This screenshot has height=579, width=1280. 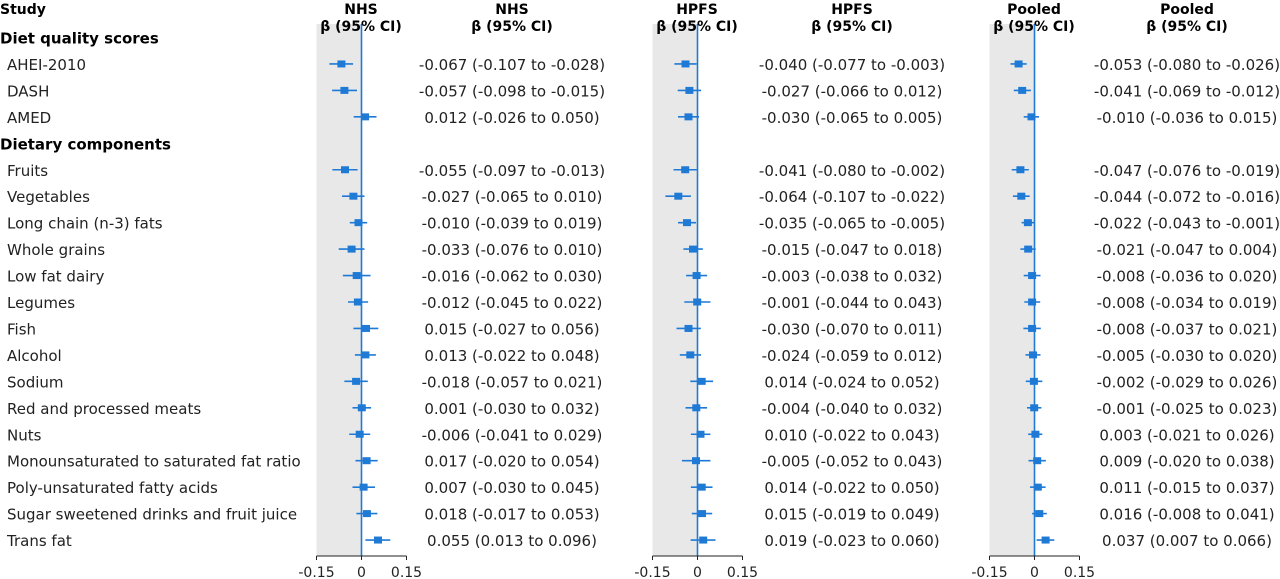 What do you see at coordinates (512, 65) in the screenshot?
I see `estimate-value: -0.067 (-0.107 to -0.028)` at bounding box center [512, 65].